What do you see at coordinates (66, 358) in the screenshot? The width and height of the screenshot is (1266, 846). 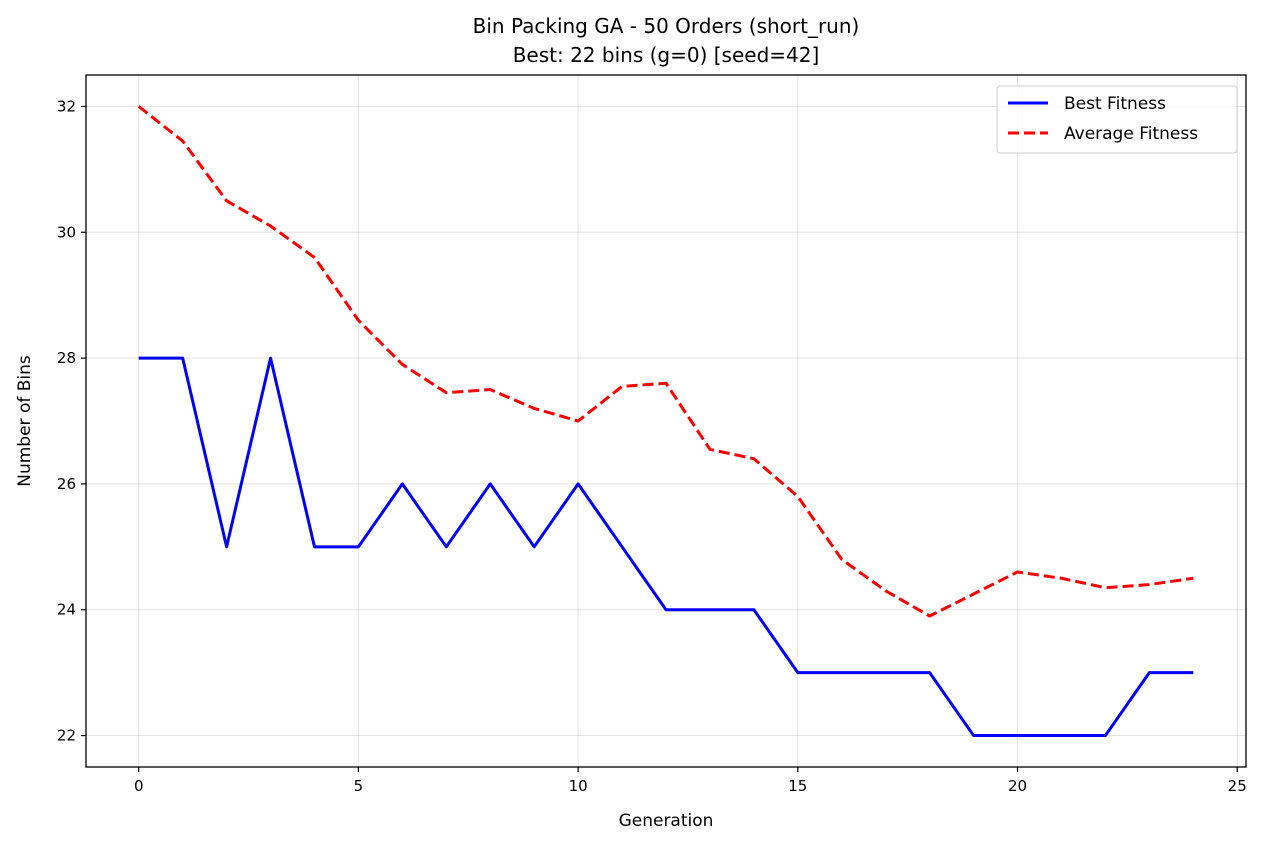 I see `y-tick-label: 28` at bounding box center [66, 358].